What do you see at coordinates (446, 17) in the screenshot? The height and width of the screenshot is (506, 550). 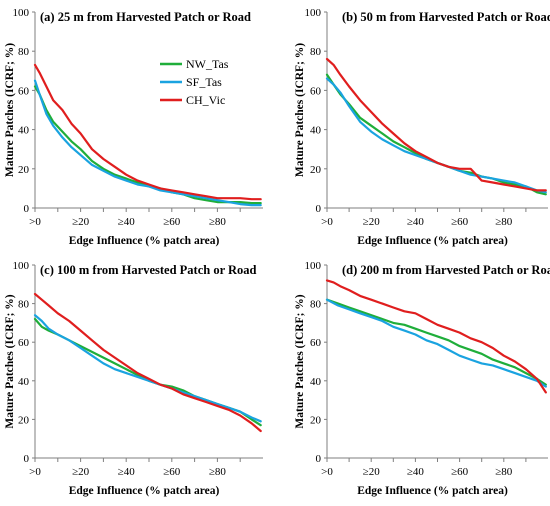 I see `panel-title: (b) 50 m from Harvested Patch or Road` at bounding box center [446, 17].